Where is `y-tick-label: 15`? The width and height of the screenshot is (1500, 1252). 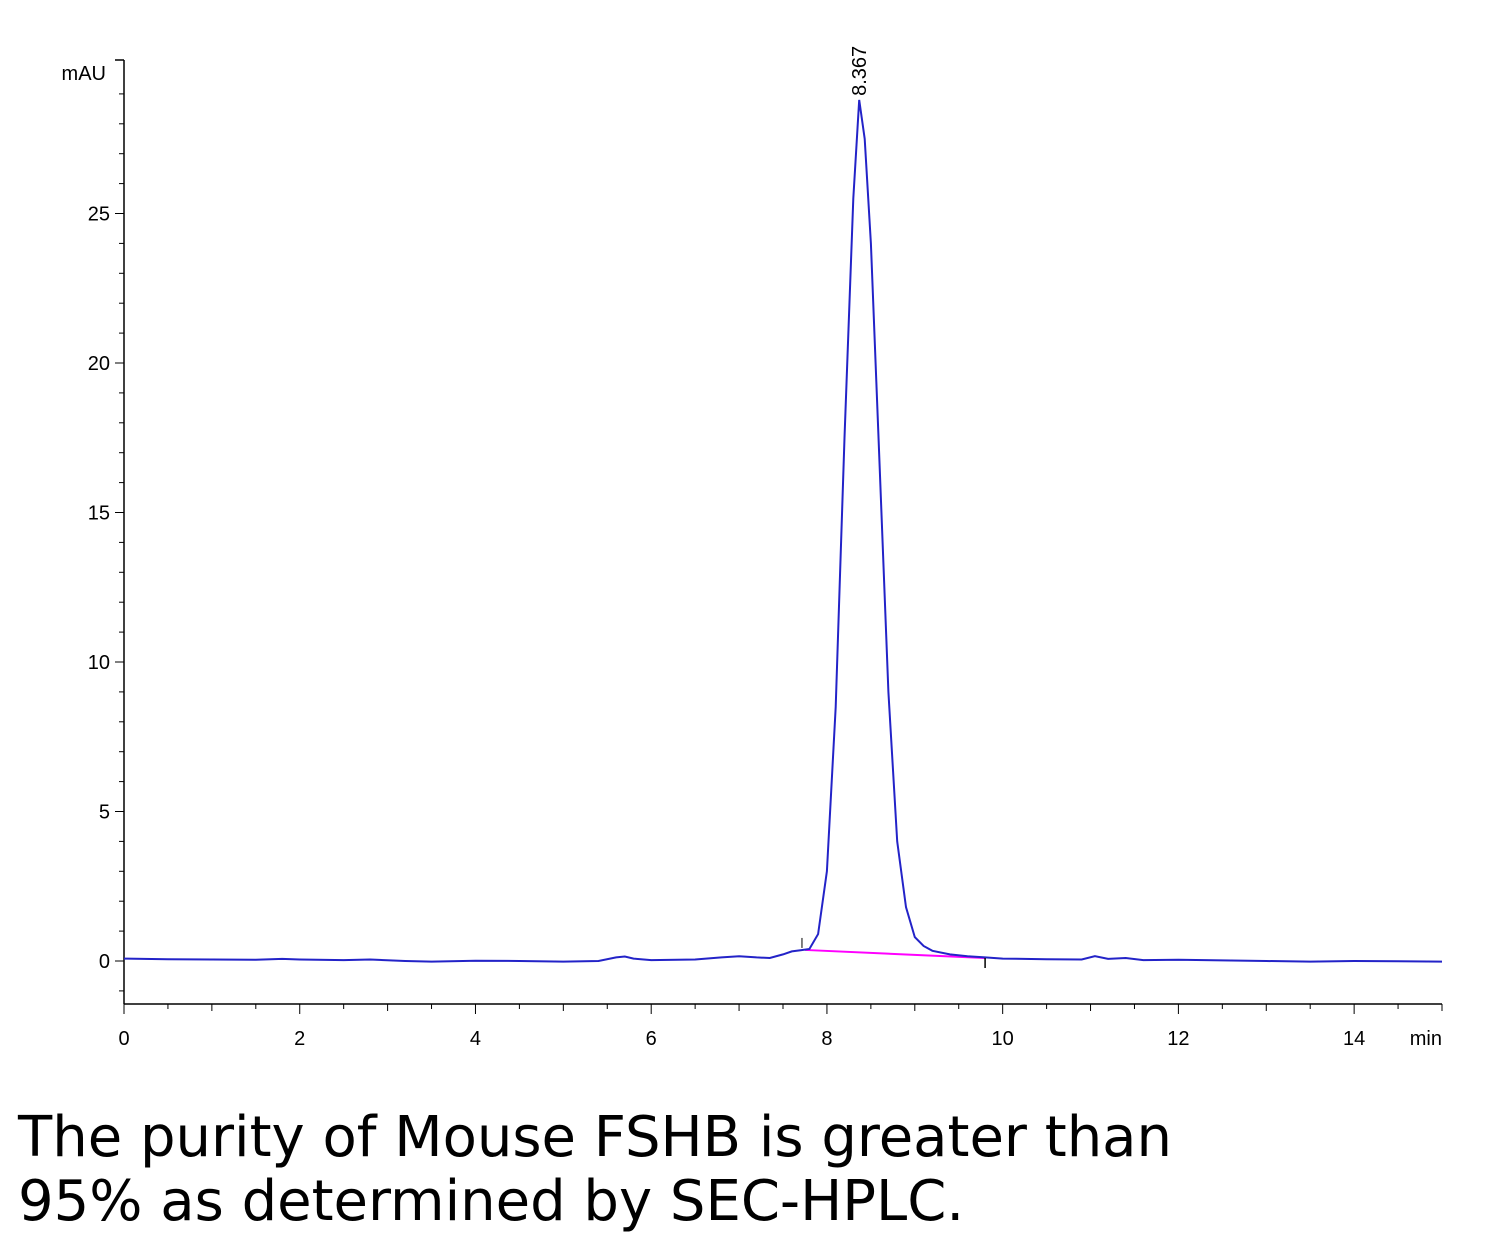 y-tick-label: 15 is located at coordinates (99, 514).